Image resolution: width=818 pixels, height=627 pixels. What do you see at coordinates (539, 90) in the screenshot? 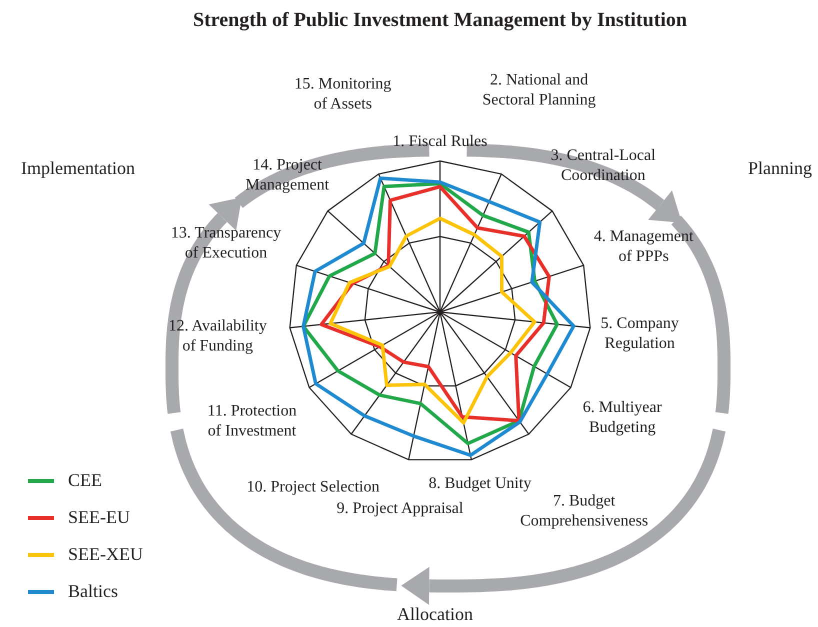
I see `spoke-label: 2. National and Sectoral Planning` at bounding box center [539, 90].